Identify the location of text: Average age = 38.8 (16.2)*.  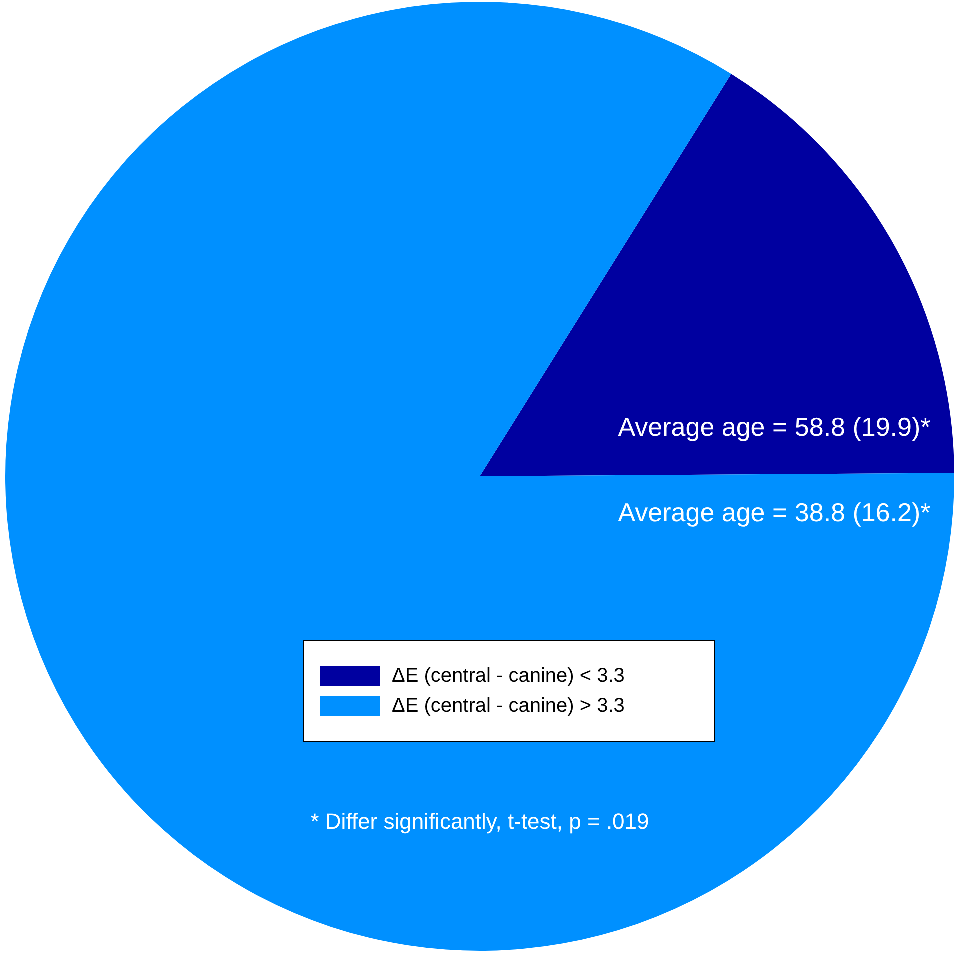
(774, 513).